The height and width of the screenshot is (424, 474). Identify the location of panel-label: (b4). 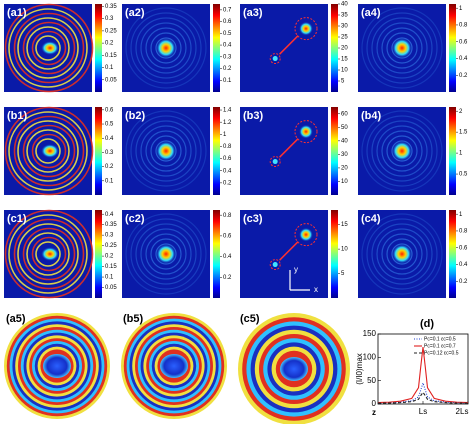
(371, 116).